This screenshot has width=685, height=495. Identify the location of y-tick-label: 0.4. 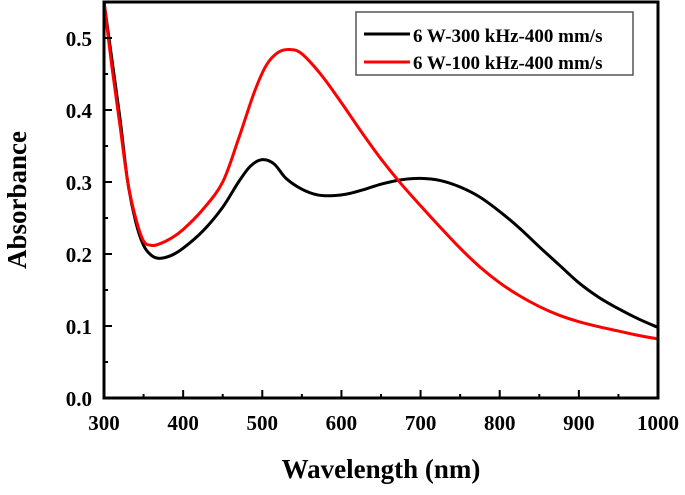
(79, 111).